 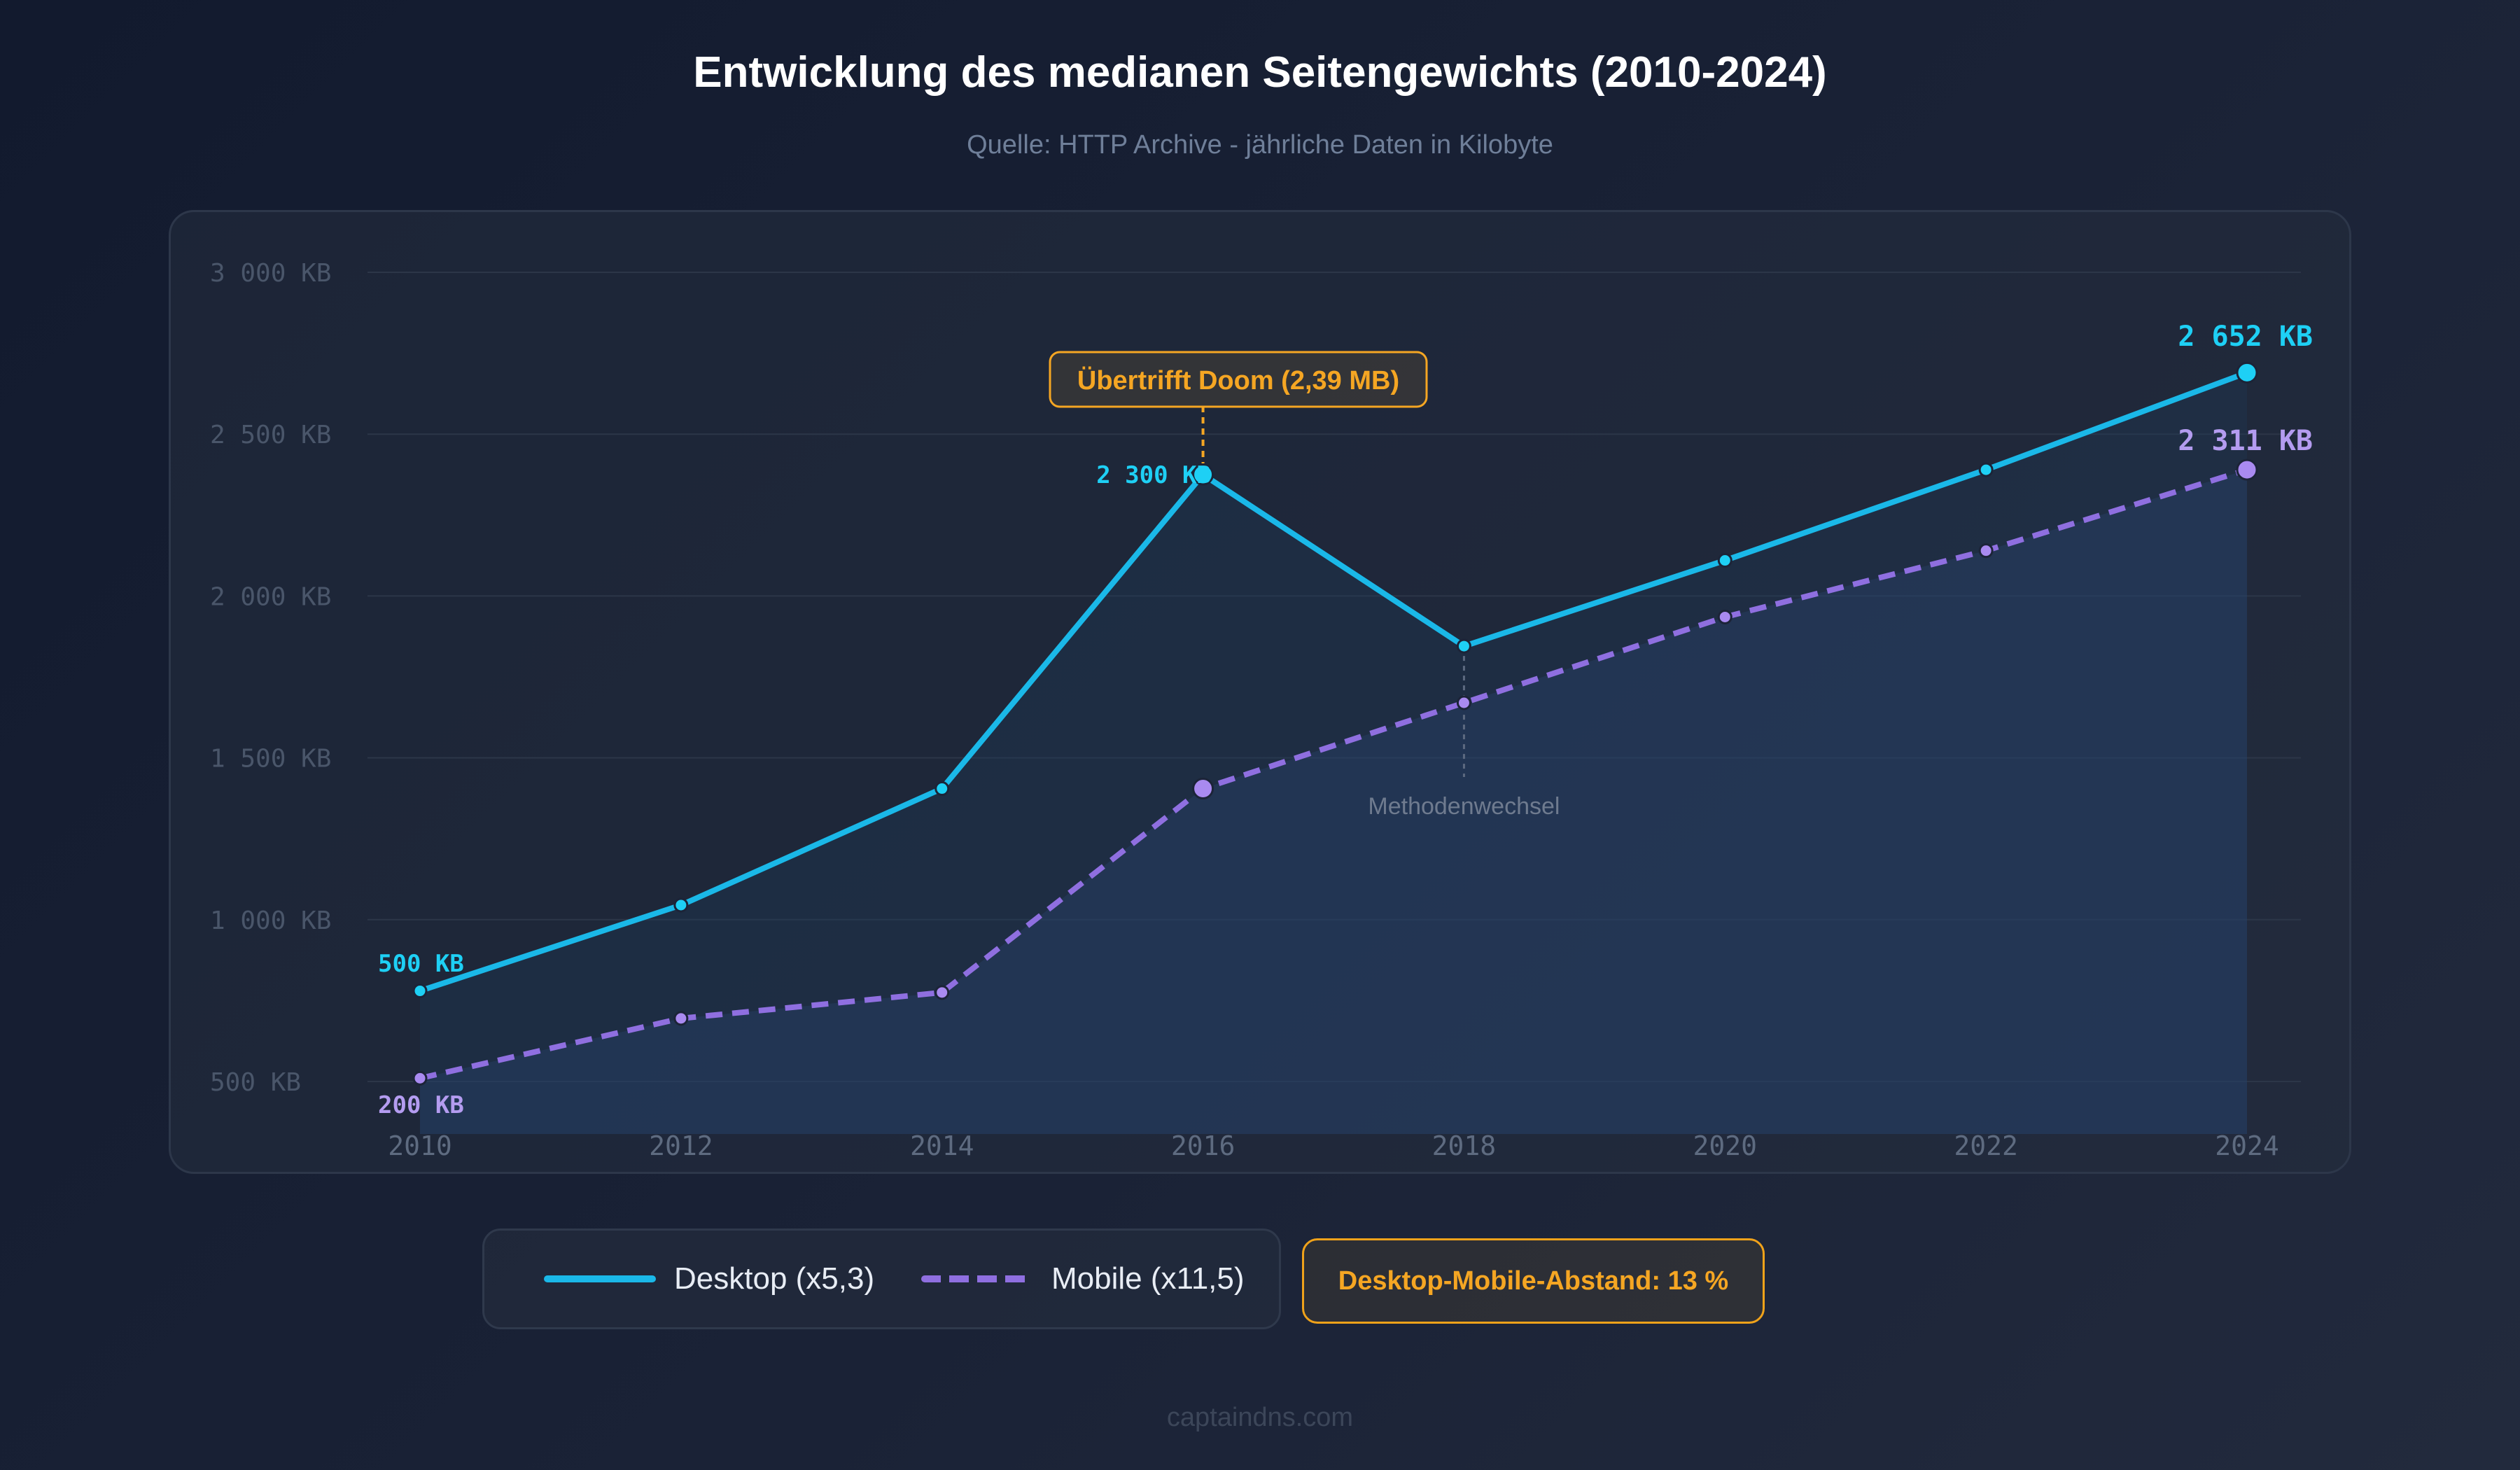 What do you see at coordinates (600, 1278) in the screenshot?
I see `legend-swatch-desktop` at bounding box center [600, 1278].